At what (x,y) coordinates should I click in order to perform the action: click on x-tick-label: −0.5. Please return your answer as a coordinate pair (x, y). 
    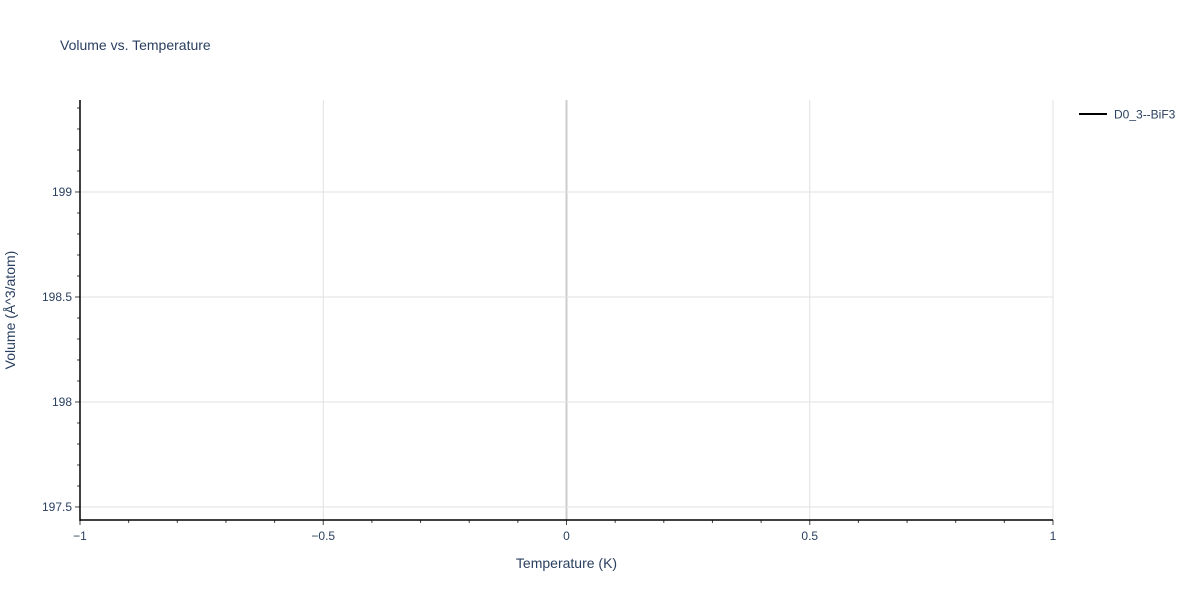
    Looking at the image, I should click on (323, 536).